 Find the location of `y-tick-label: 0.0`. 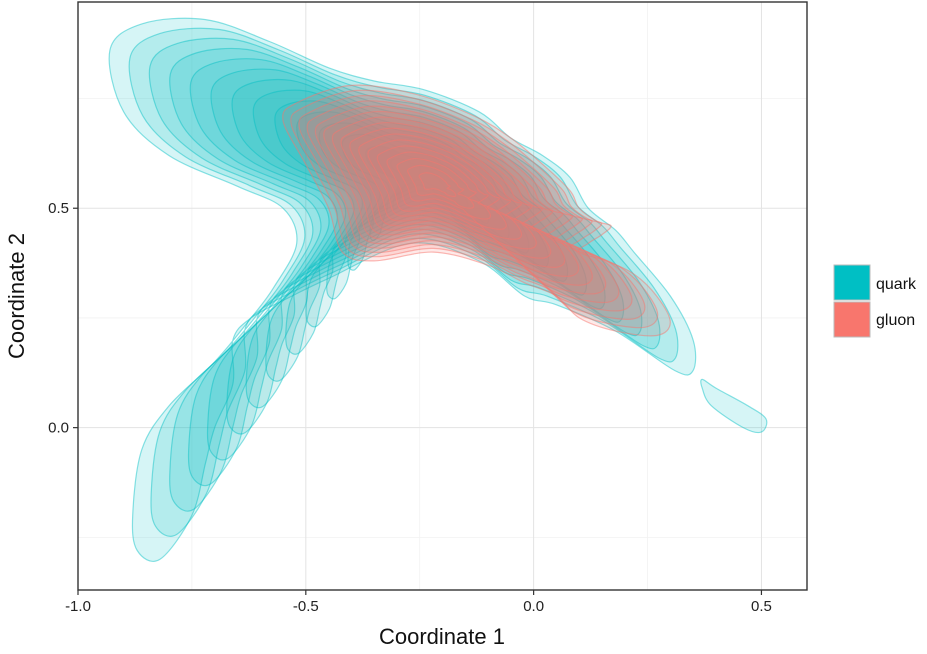

y-tick-label: 0.0 is located at coordinates (58, 428).